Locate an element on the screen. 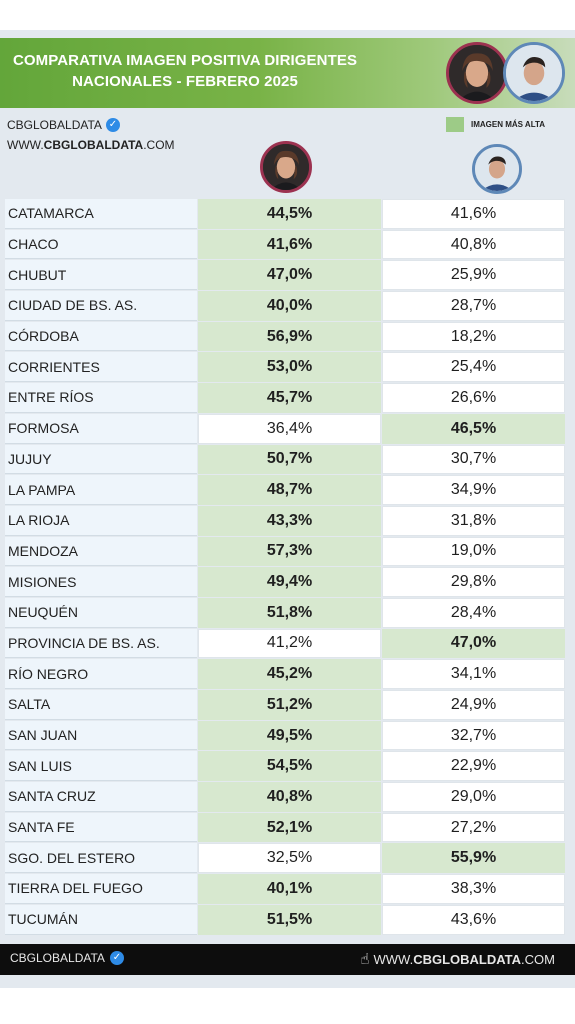 This screenshot has width=575, height=1024. milei-value-cell: 51,5% is located at coordinates (289, 919).